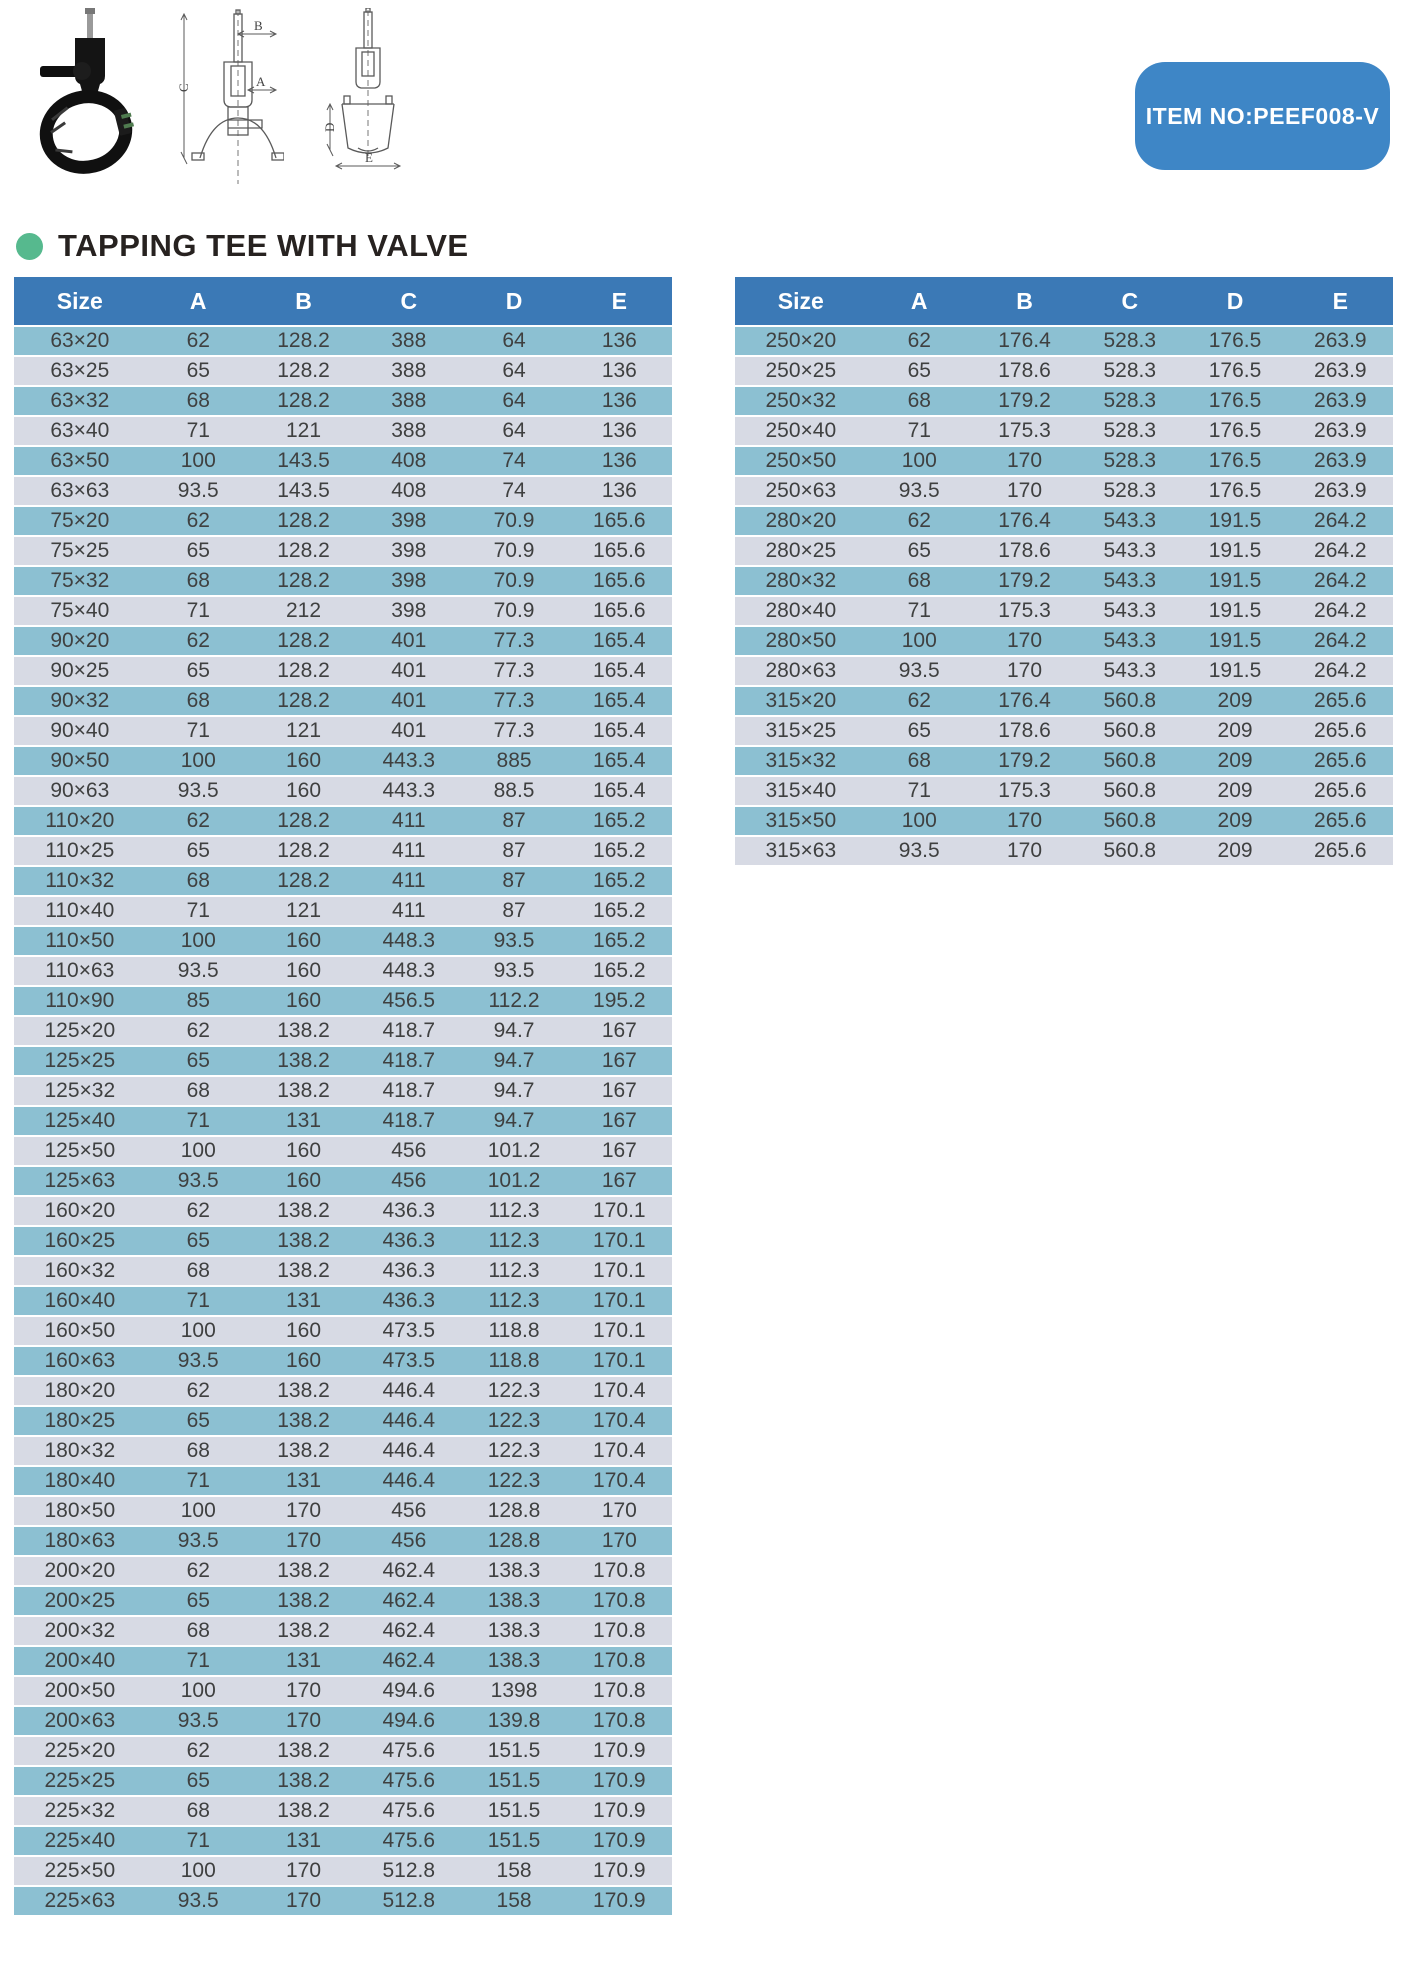  What do you see at coordinates (409, 1001) in the screenshot?
I see `table-cell: 456.5` at bounding box center [409, 1001].